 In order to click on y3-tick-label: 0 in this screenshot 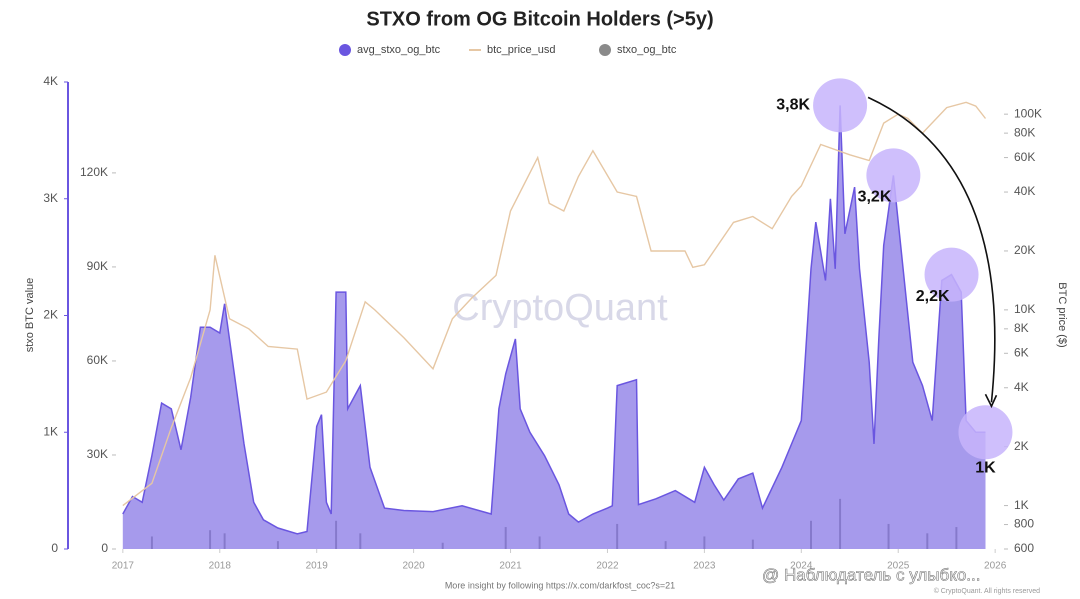, I will do `click(104, 548)`.